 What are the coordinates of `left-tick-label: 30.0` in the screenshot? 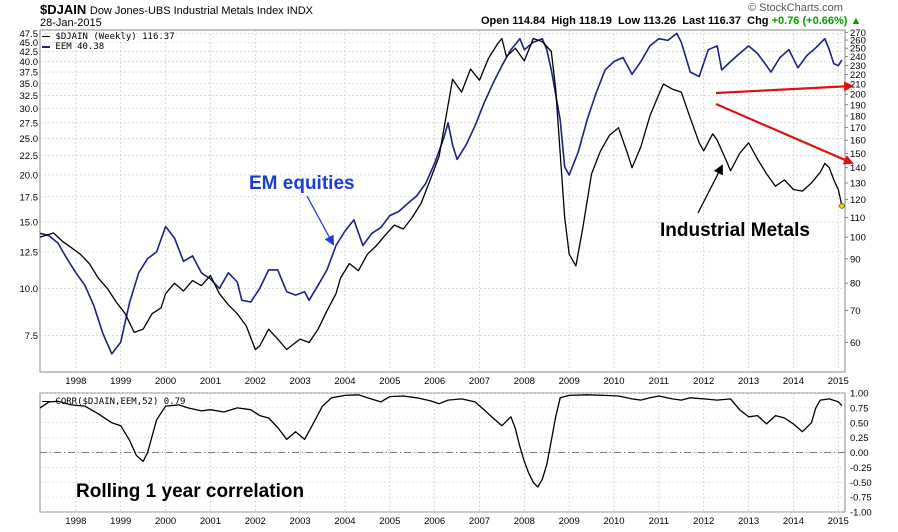 It's located at (29, 109).